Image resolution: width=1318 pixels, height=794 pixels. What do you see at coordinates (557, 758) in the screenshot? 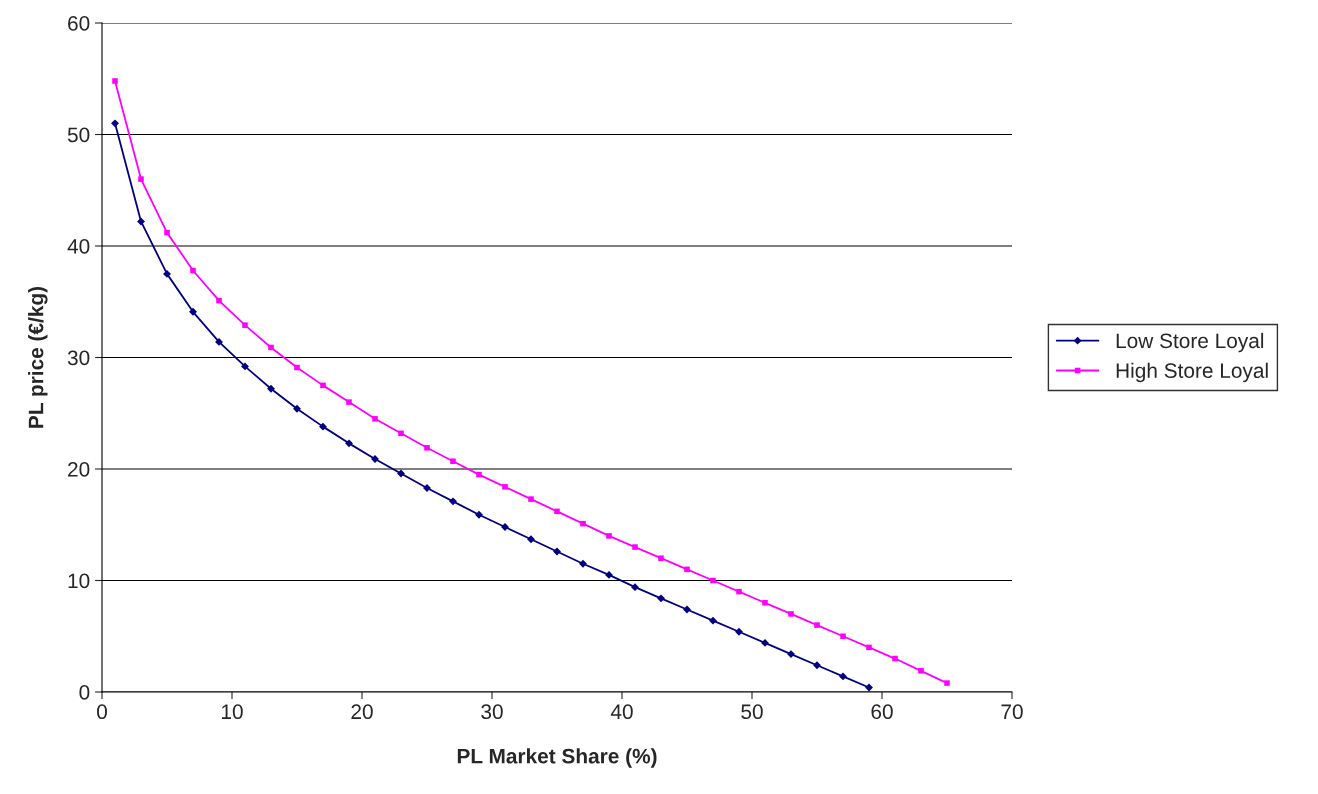
I see `x-axis-title: PL Market Share (%)` at bounding box center [557, 758].